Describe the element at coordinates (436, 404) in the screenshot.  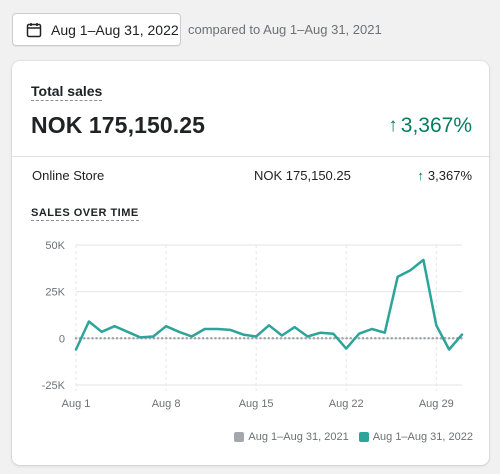
I see `x-tick-label: Aug 29` at that location.